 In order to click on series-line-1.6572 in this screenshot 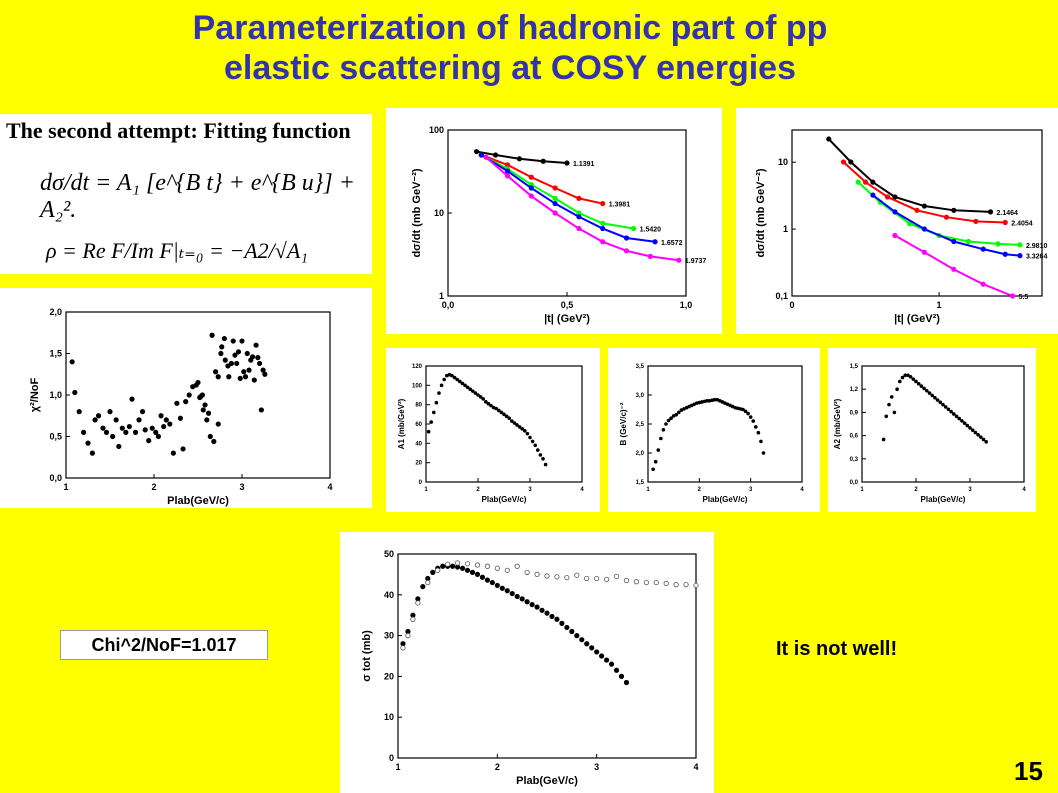, I will do `click(568, 198)`.